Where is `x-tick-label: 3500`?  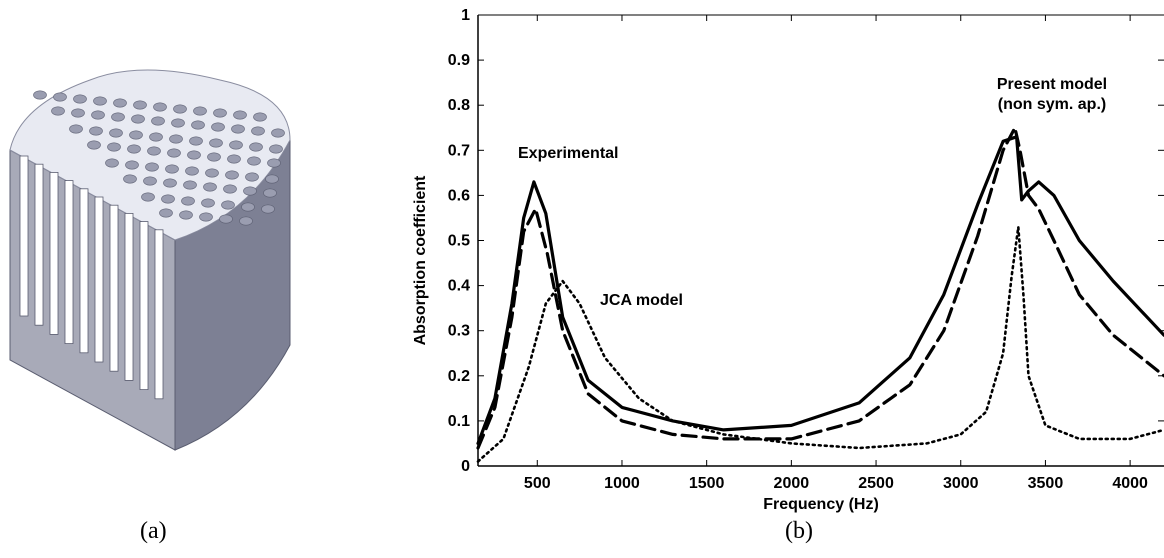
x-tick-label: 3500 is located at coordinates (1046, 483).